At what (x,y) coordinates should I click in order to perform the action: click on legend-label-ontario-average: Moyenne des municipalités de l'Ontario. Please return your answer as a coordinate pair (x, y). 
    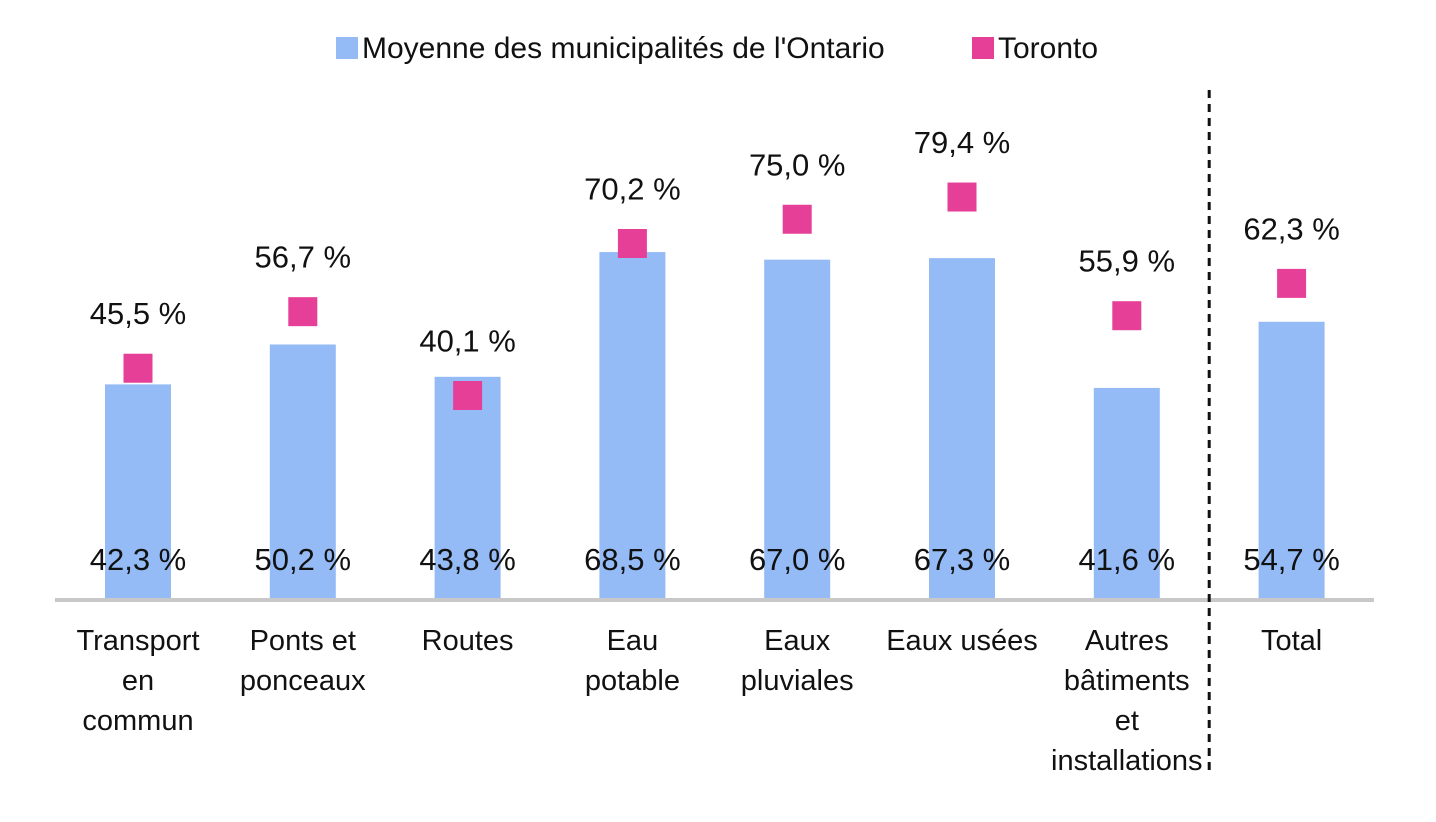
    Looking at the image, I should click on (623, 48).